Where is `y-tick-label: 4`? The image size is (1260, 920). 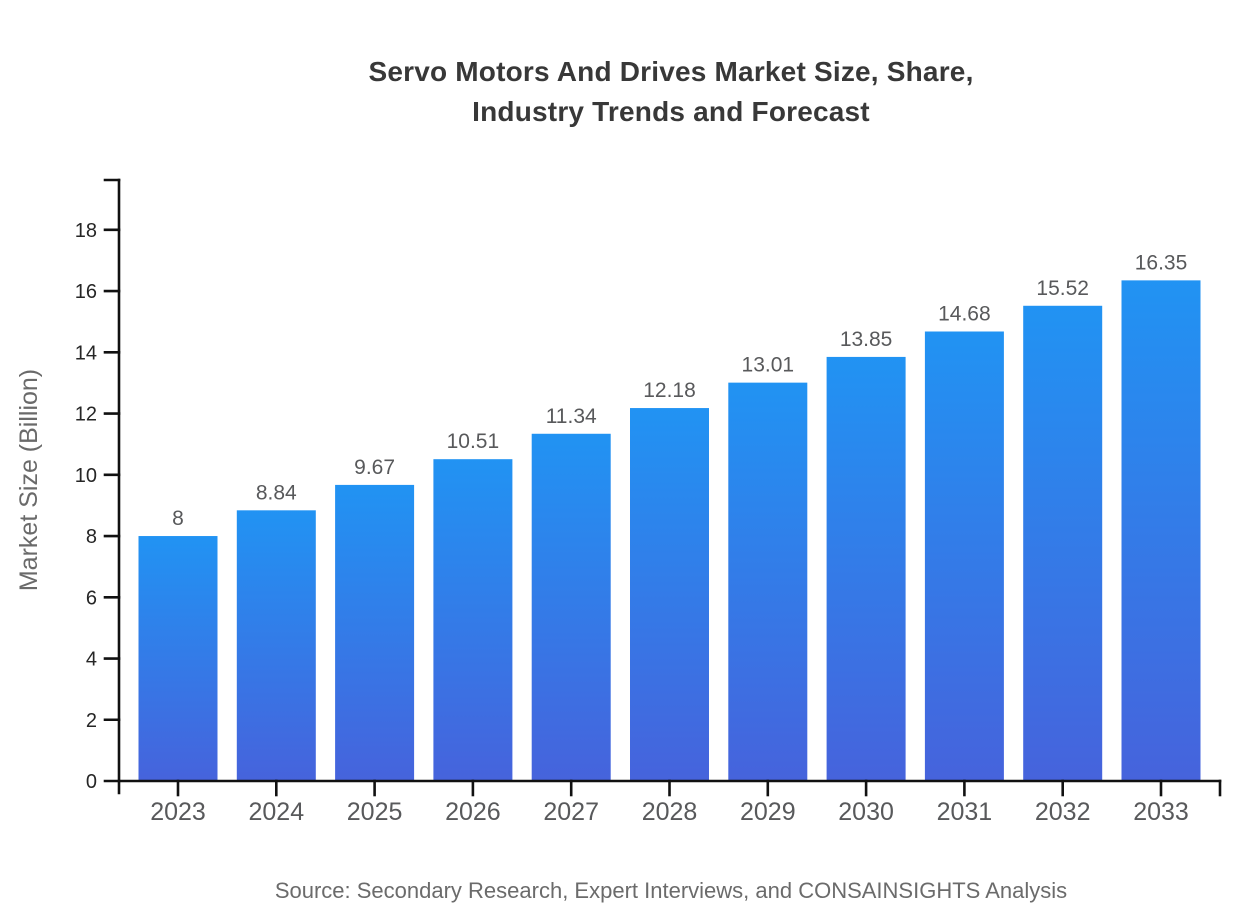
y-tick-label: 4 is located at coordinates (91, 660).